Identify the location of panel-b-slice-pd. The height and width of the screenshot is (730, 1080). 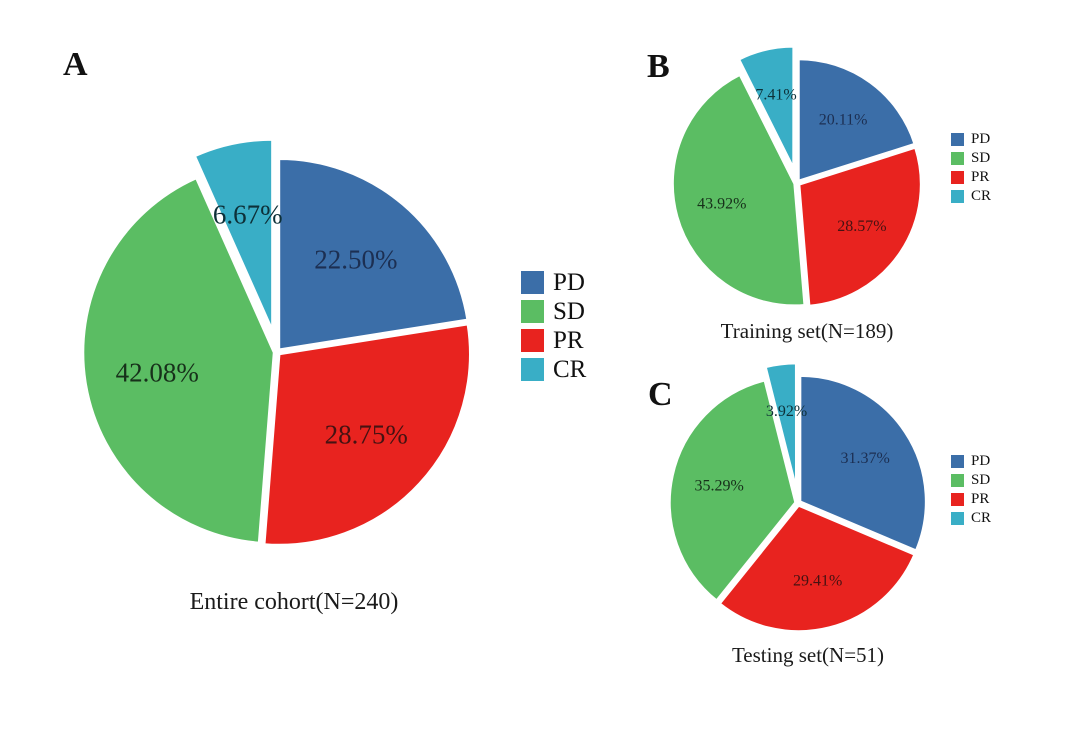
(857, 120).